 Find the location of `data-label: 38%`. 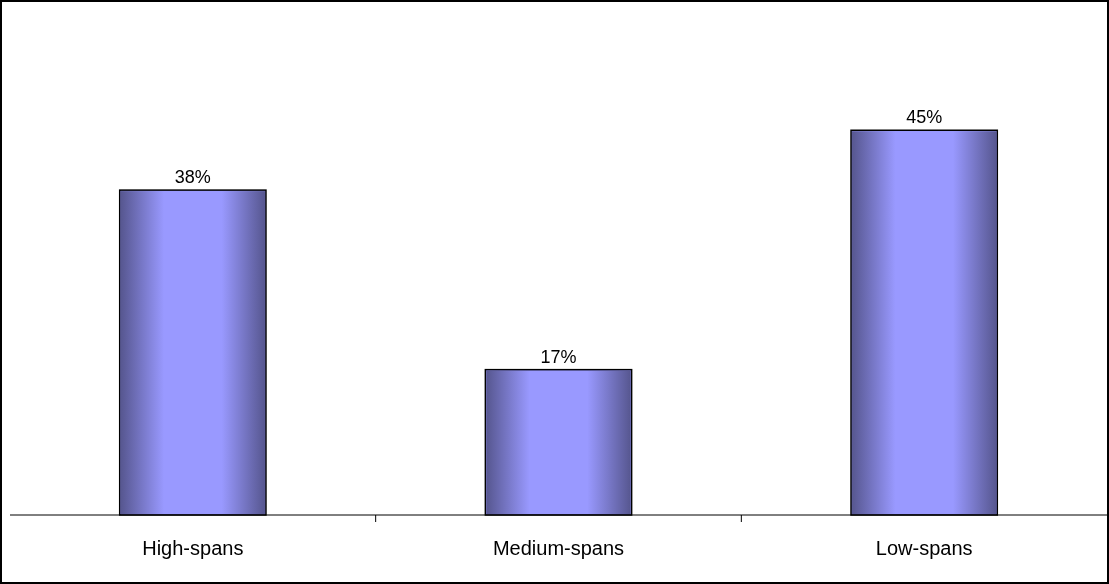

data-label: 38% is located at coordinates (192, 177).